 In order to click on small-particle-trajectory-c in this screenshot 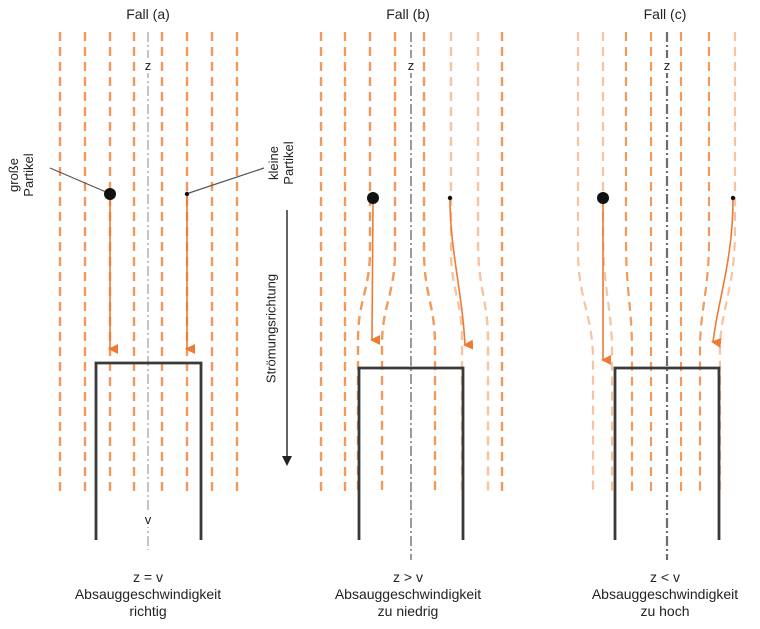, I will do `click(722, 273)`.